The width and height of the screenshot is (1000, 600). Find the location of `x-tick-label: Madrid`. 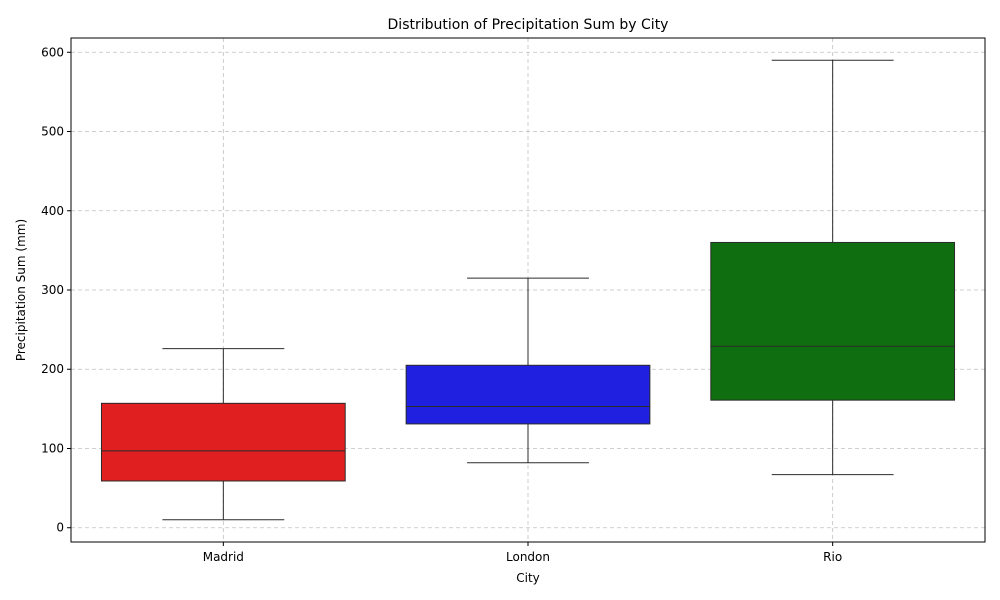

x-tick-label: Madrid is located at coordinates (223, 557).